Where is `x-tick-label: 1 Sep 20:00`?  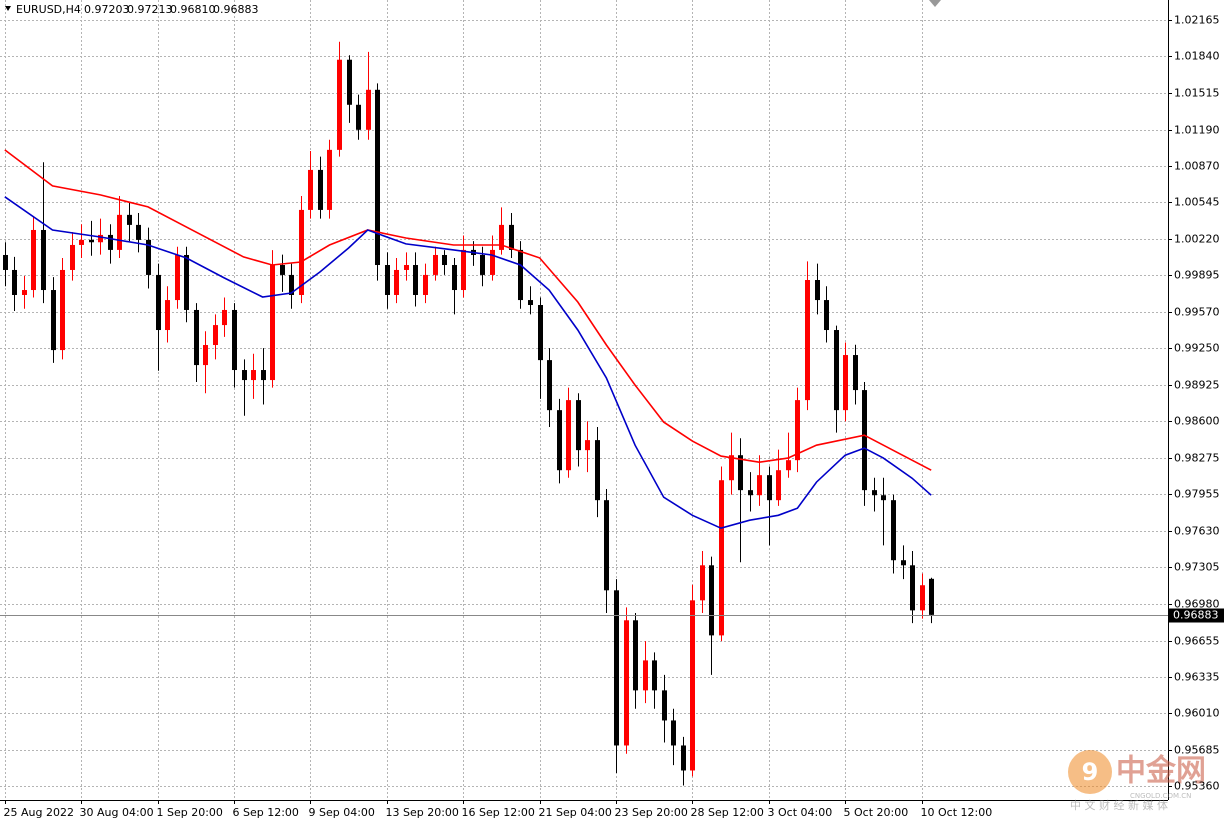
x-tick-label: 1 Sep 20:00 is located at coordinates (190, 812).